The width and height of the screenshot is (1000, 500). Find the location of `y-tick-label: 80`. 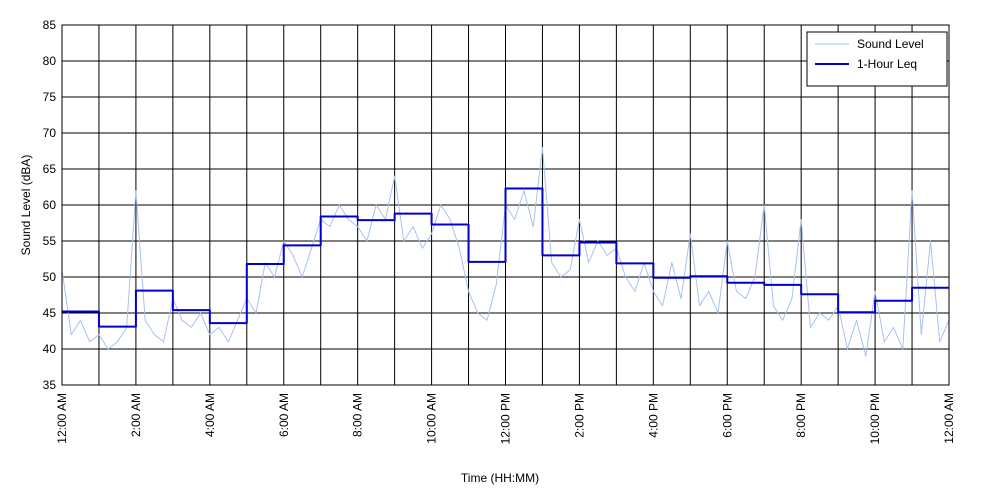

y-tick-label: 80 is located at coordinates (50, 61).